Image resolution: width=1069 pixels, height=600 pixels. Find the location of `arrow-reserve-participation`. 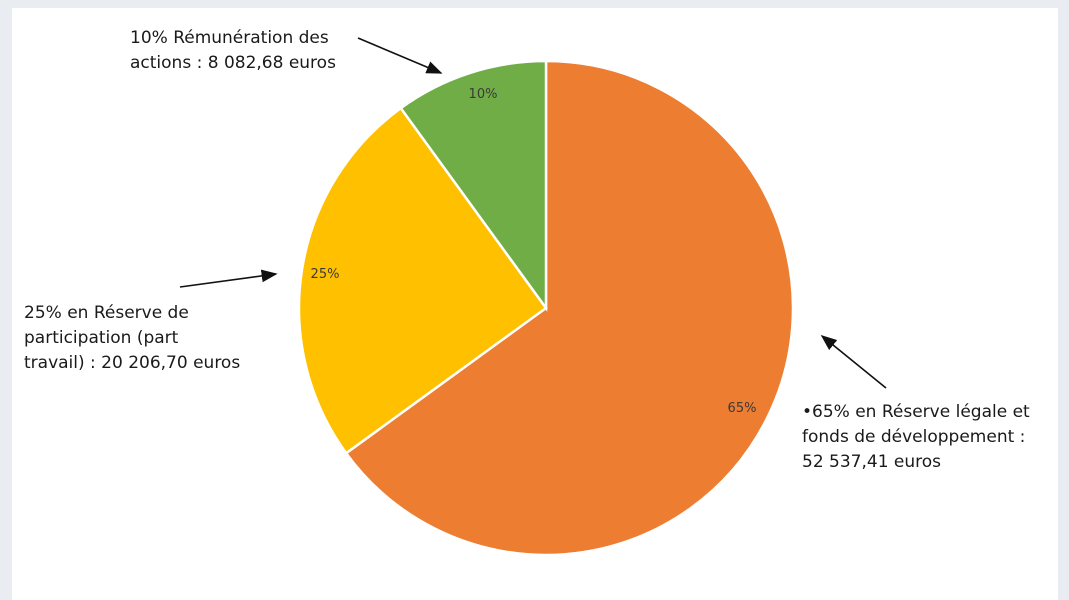

arrow-reserve-participation is located at coordinates (228, 278).